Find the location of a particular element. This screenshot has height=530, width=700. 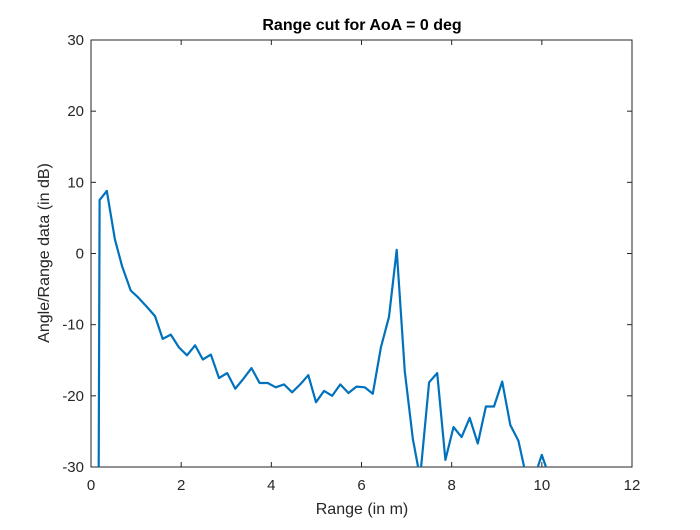

x-tick-label: 6 is located at coordinates (361, 485).